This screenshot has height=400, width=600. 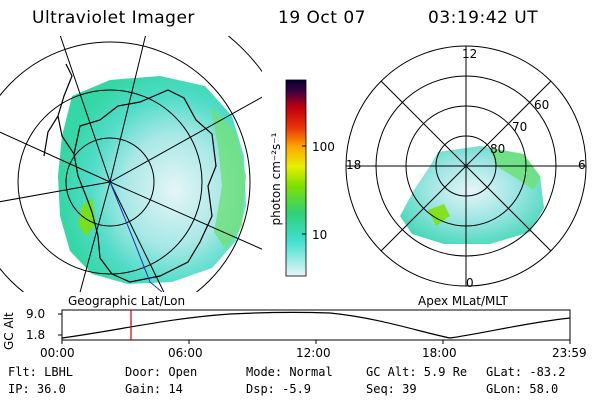 What do you see at coordinates (526, 372) in the screenshot?
I see `glat-field: GLat: -83.2` at bounding box center [526, 372].